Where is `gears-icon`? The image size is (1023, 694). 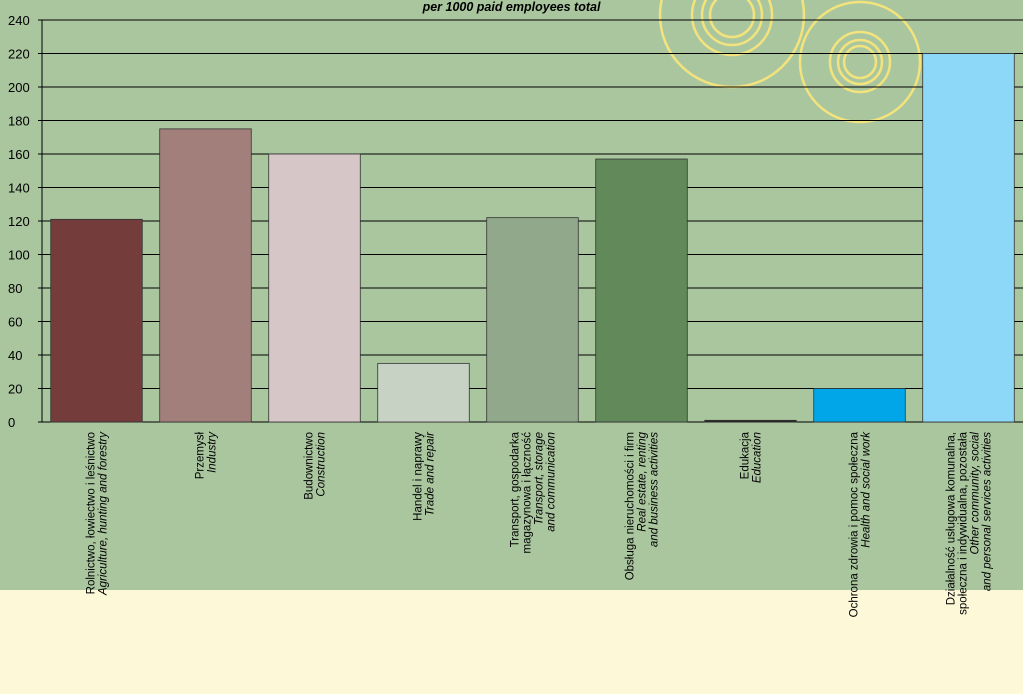
gears-icon is located at coordinates (790, 62).